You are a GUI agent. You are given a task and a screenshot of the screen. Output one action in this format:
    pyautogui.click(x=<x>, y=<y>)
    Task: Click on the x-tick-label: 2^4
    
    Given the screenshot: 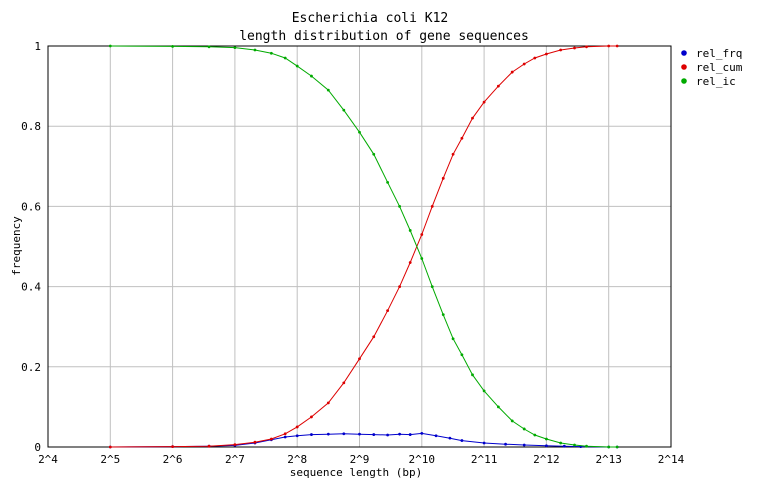 What is the action you would take?
    pyautogui.click(x=48, y=459)
    